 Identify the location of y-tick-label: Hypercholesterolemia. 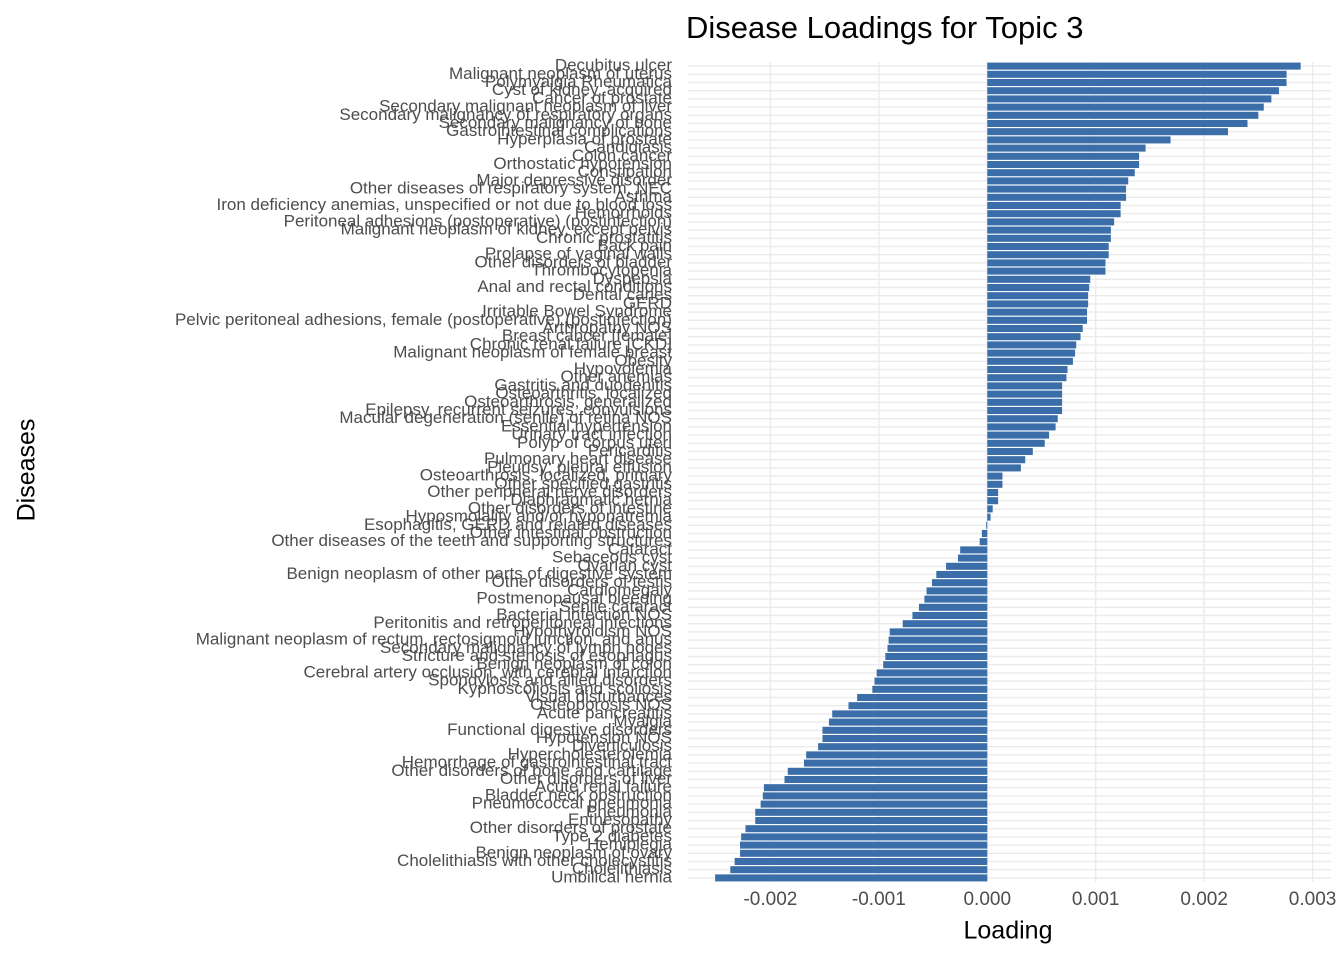
(590, 753).